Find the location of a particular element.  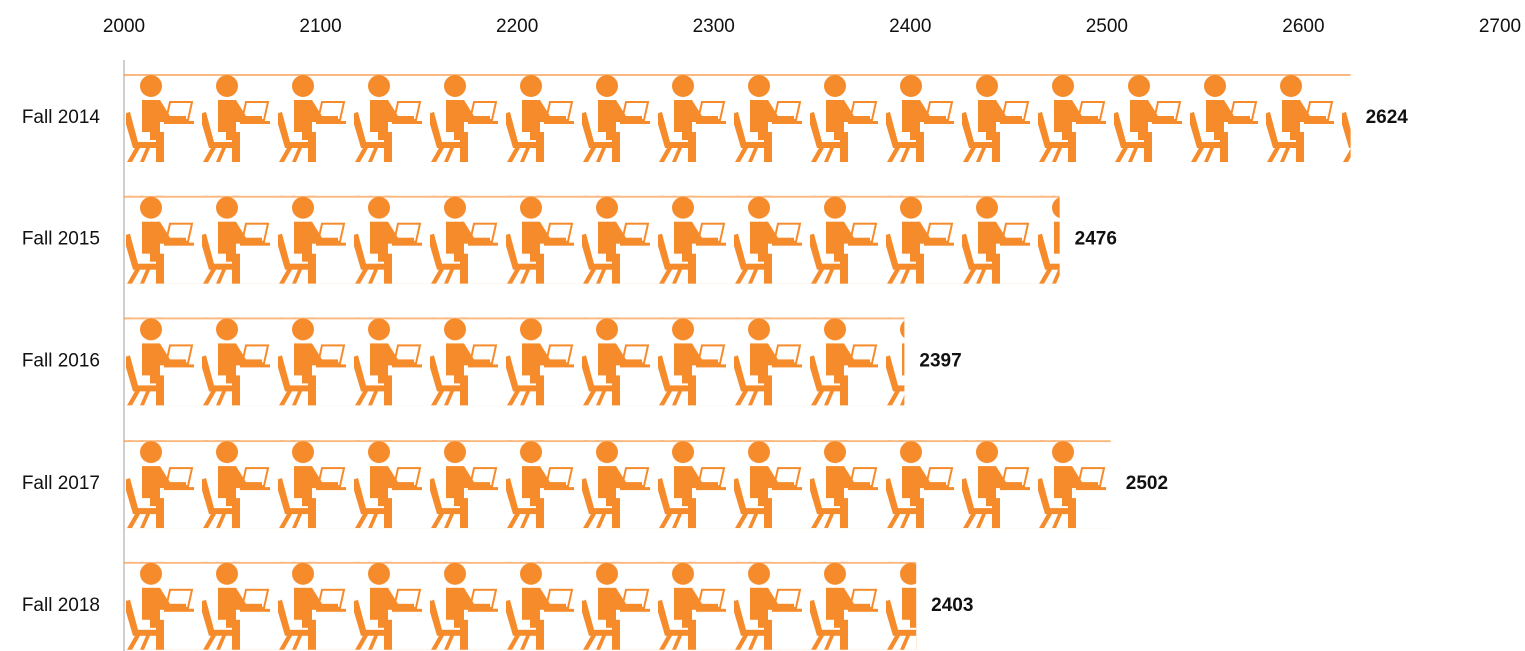

value-label: 2476 is located at coordinates (1096, 239).